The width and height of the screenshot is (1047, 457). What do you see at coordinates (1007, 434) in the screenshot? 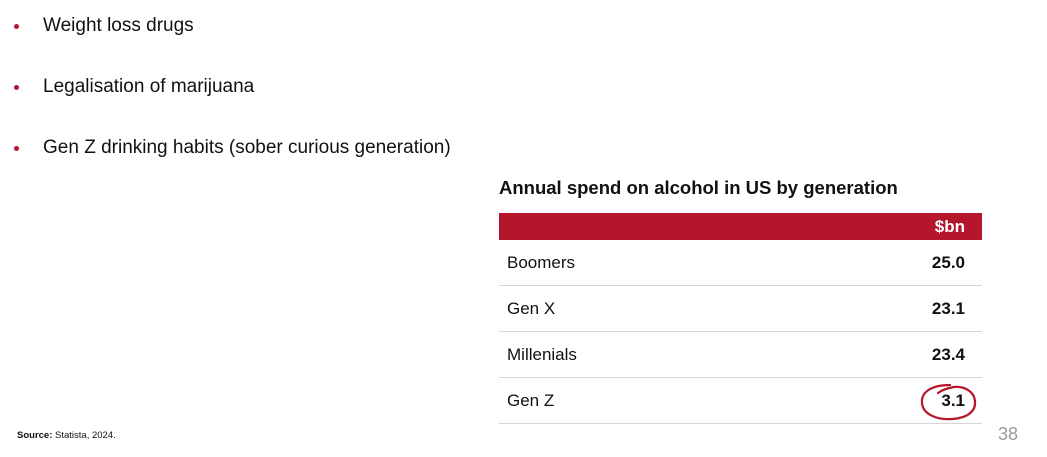
I see `page-number: 38` at bounding box center [1007, 434].